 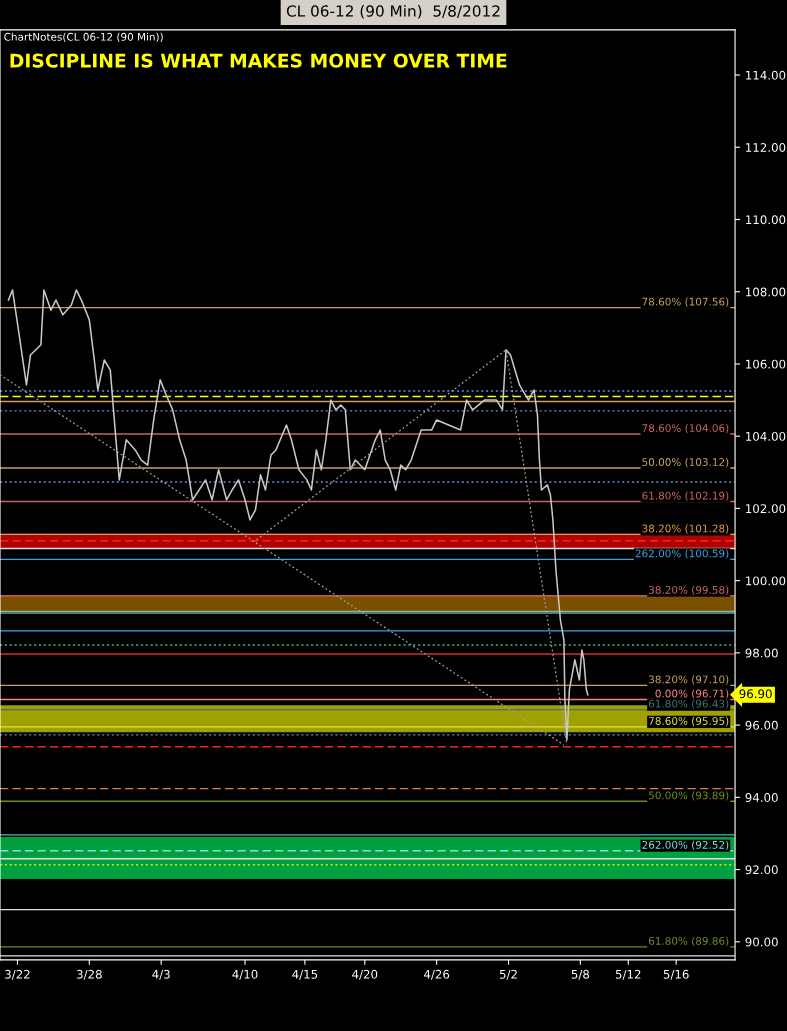 What do you see at coordinates (685, 496) in the screenshot?
I see `ref-line-label: 61.80% (102.19)` at bounding box center [685, 496].